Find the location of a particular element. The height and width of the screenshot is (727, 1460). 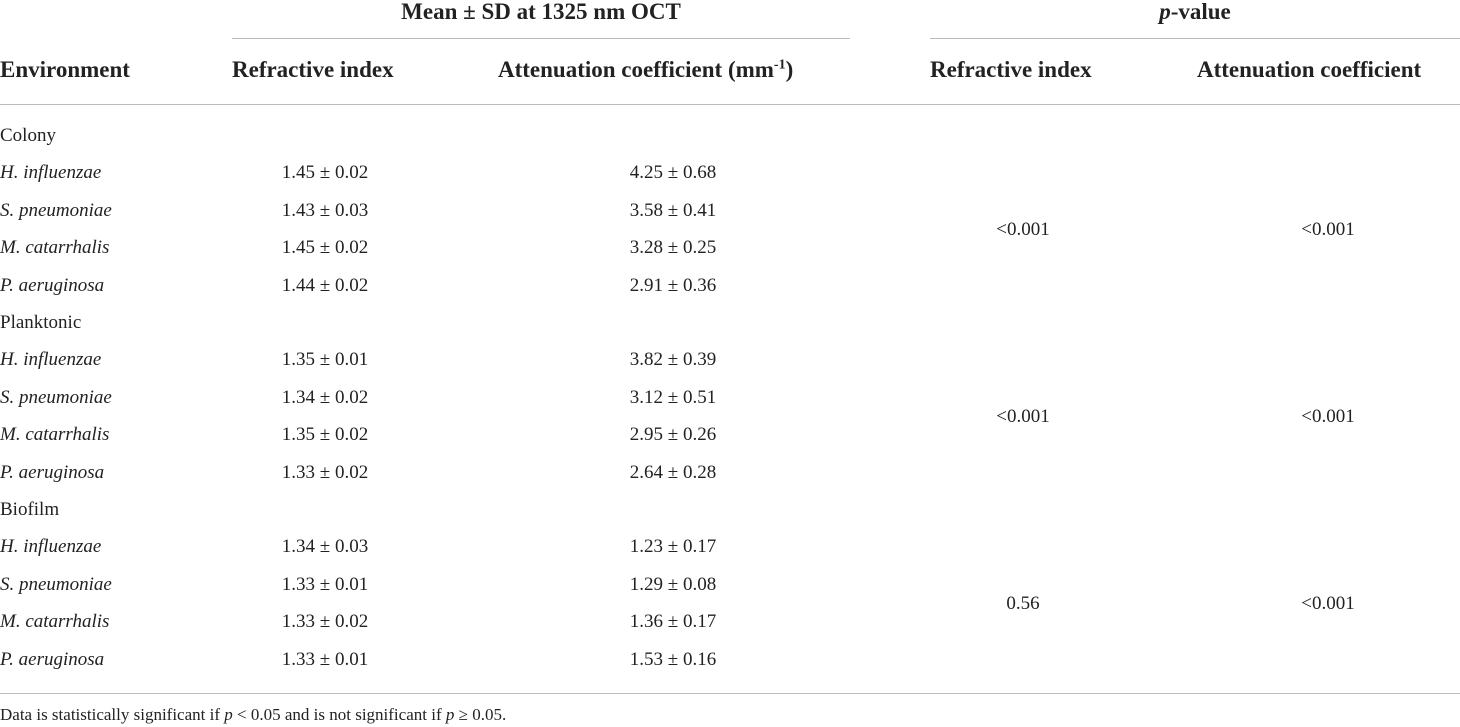

group-header: p-value is located at coordinates (1195, 13).